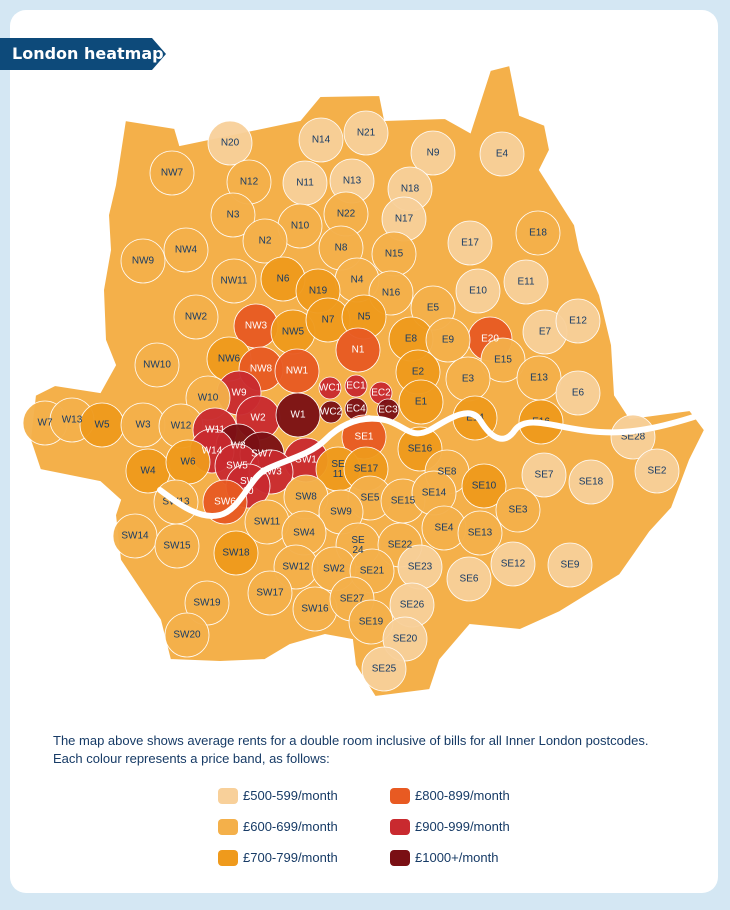  What do you see at coordinates (331, 412) in the screenshot?
I see `district-label-wc2: WC2` at bounding box center [331, 412].